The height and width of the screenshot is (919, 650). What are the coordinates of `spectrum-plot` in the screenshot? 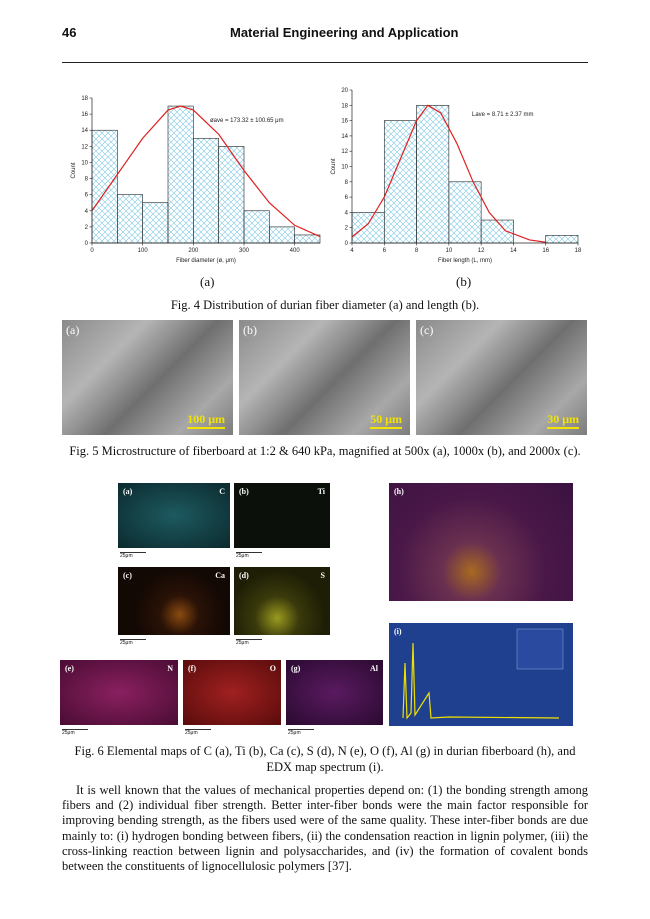 It's located at (483, 674).